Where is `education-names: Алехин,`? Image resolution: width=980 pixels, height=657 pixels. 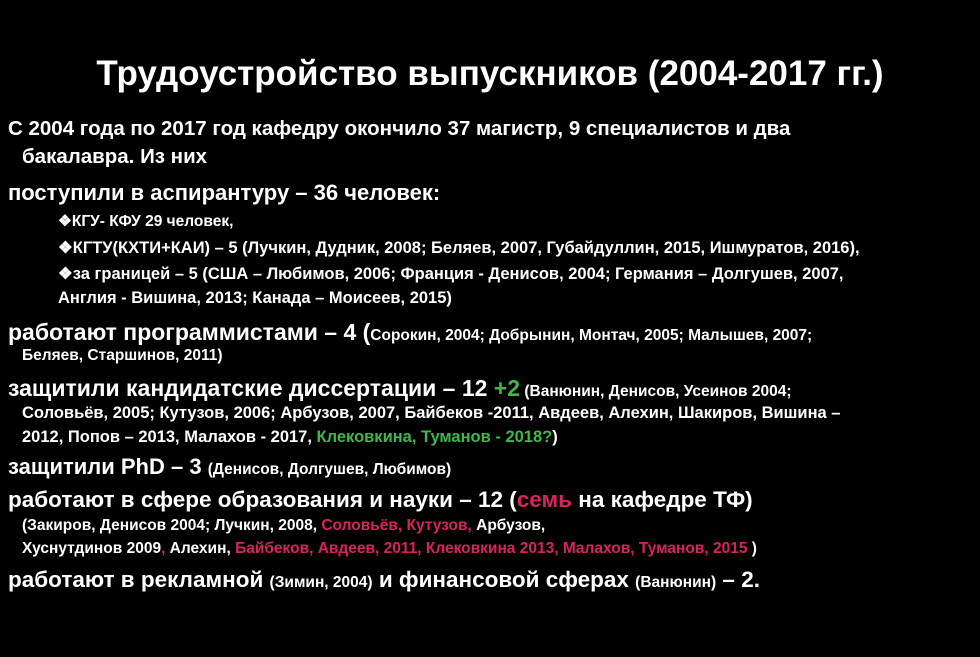
education-names: Алехин, is located at coordinates (200, 548).